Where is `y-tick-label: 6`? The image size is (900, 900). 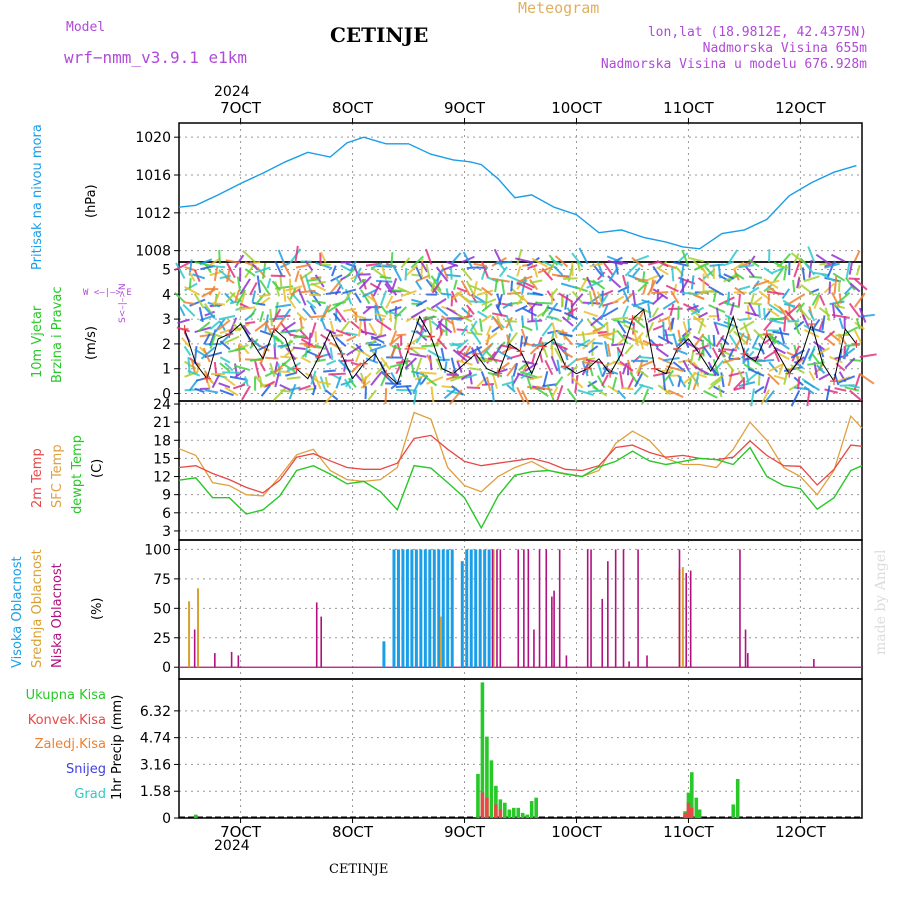
y-tick-label: 6 is located at coordinates (166, 514).